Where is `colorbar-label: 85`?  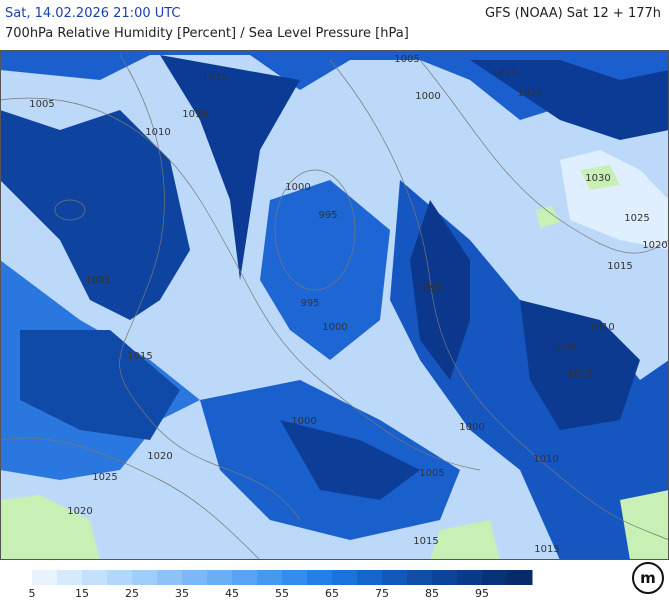
colorbar-label: 85 is located at coordinates (432, 593).